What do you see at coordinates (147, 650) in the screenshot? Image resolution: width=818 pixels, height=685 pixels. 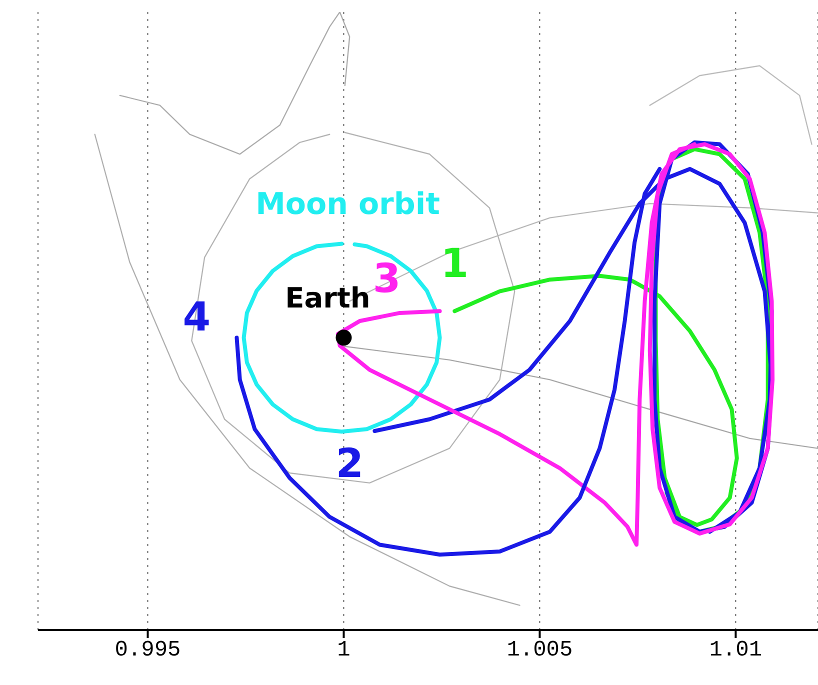 I see `x-tick-label: 0.995` at bounding box center [147, 650].